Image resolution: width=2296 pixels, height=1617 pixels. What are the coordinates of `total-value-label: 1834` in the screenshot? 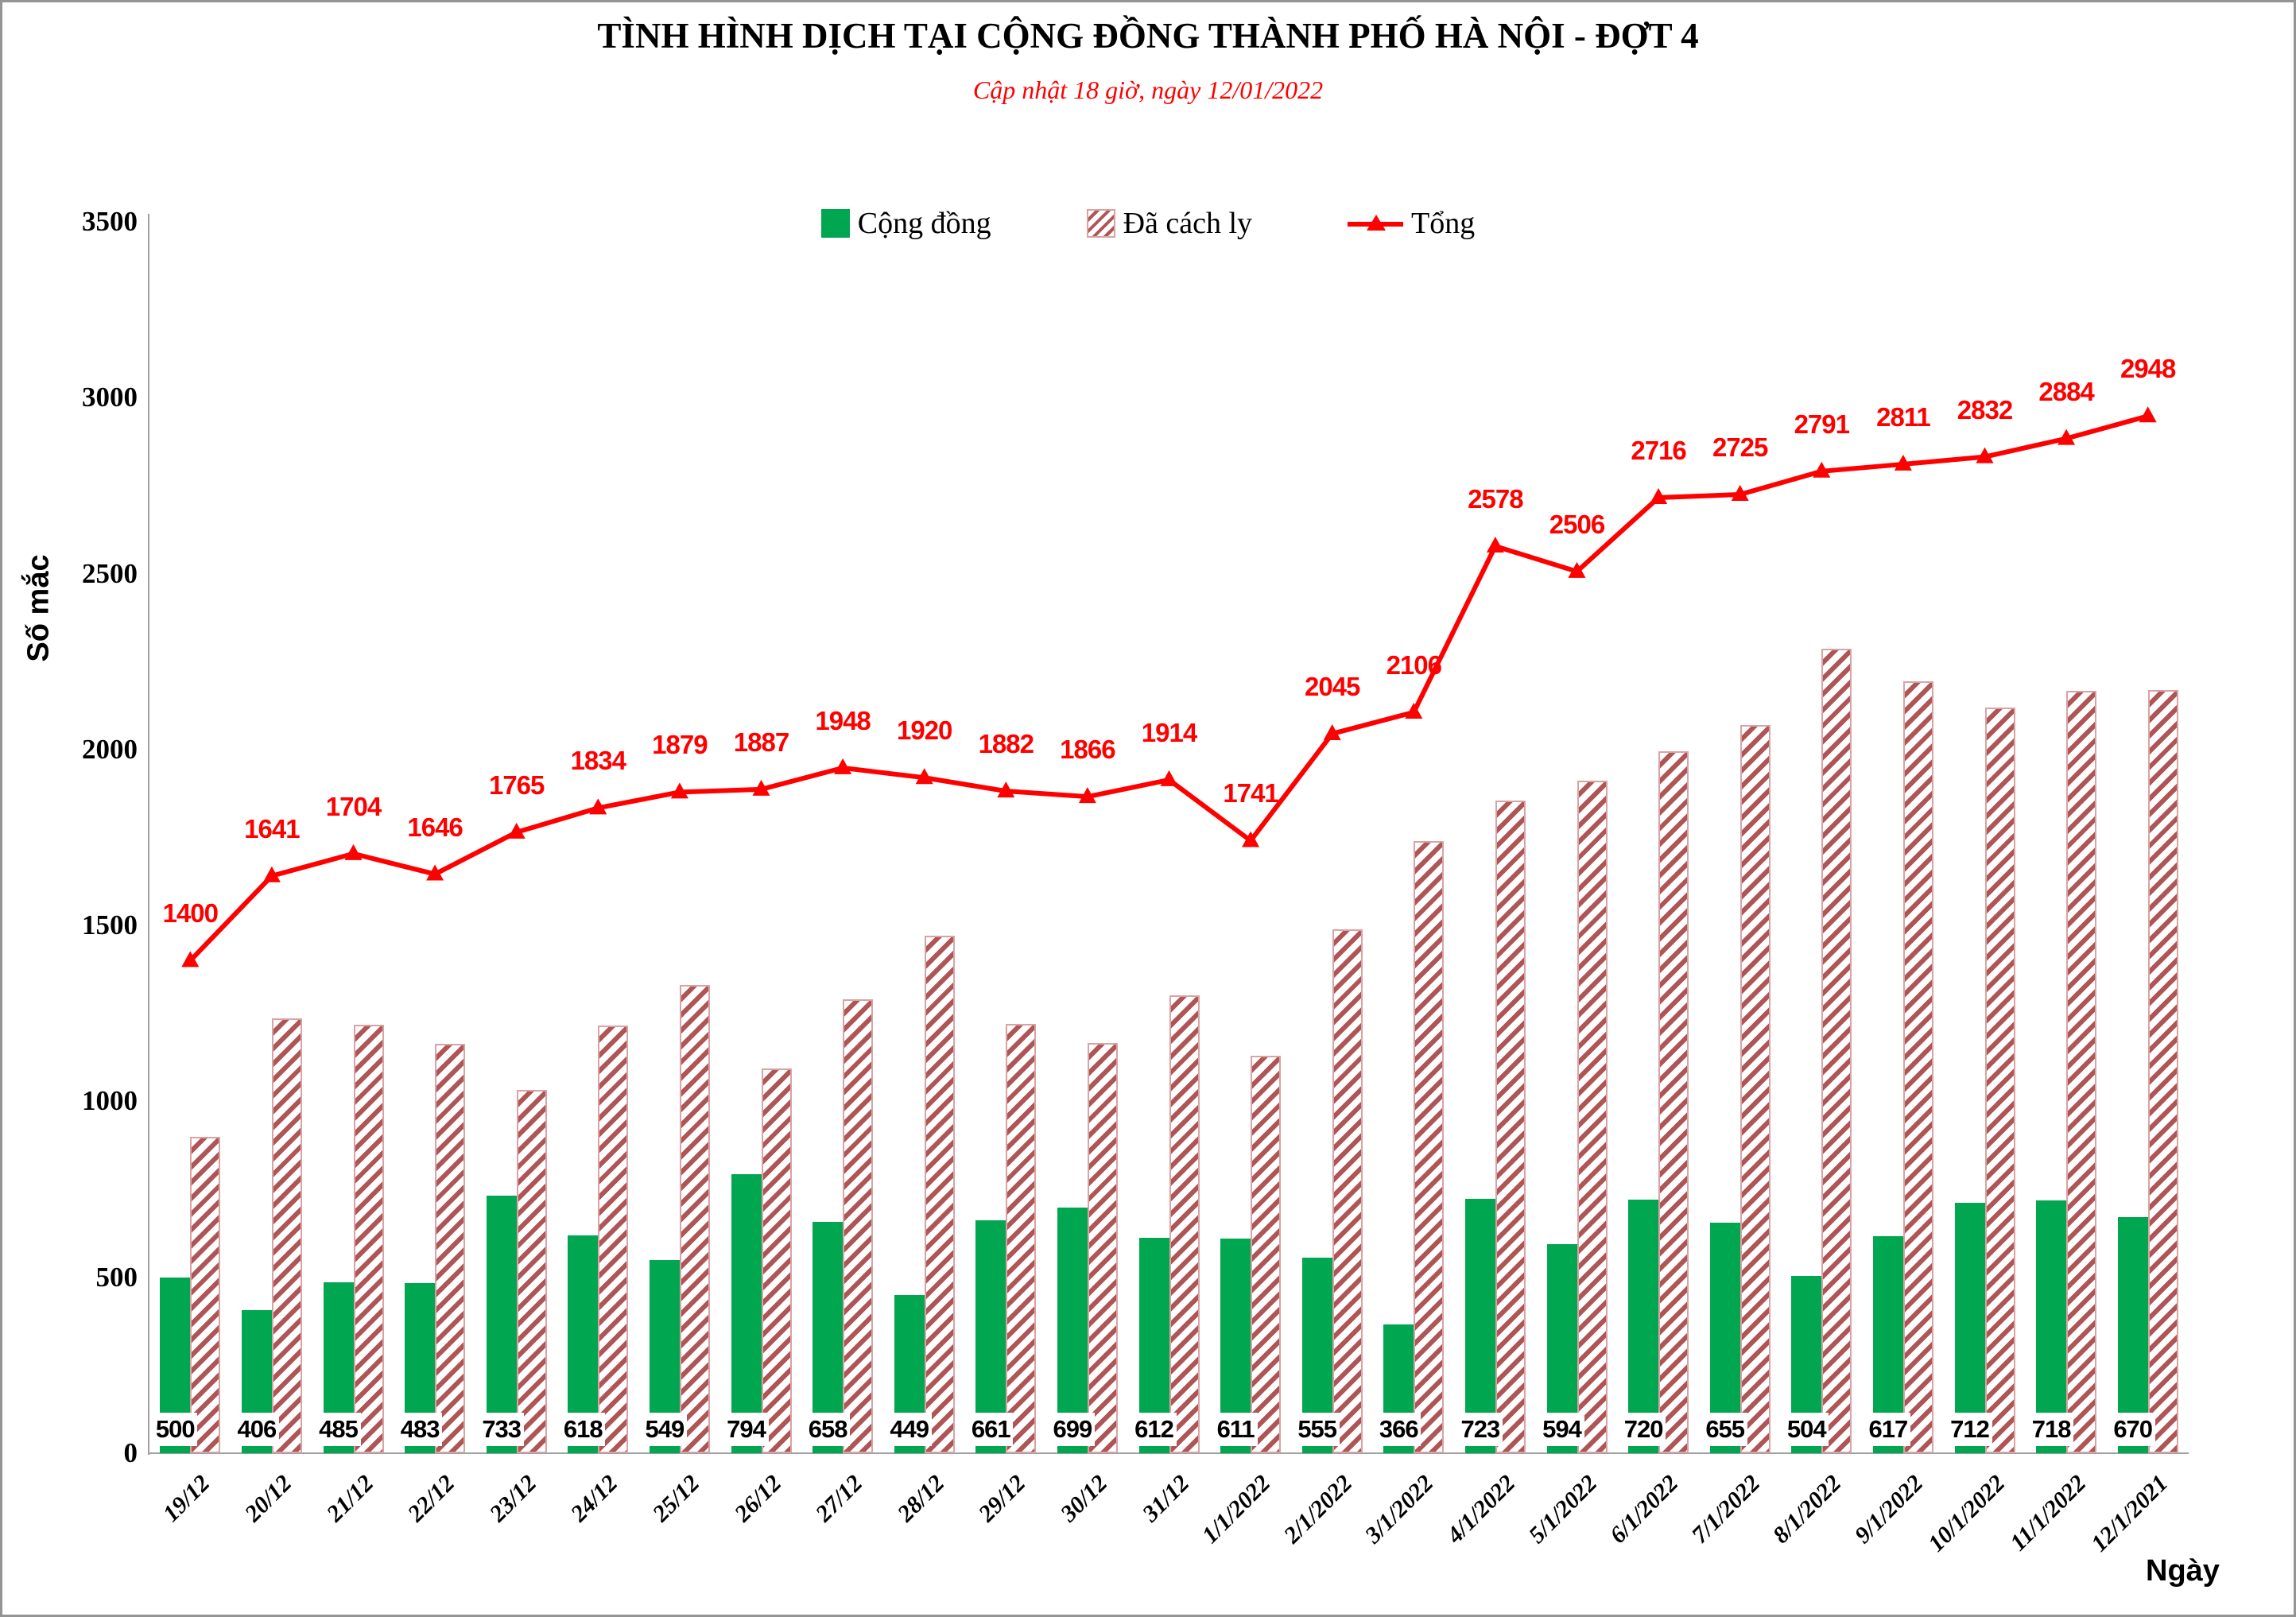 It's located at (598, 761).